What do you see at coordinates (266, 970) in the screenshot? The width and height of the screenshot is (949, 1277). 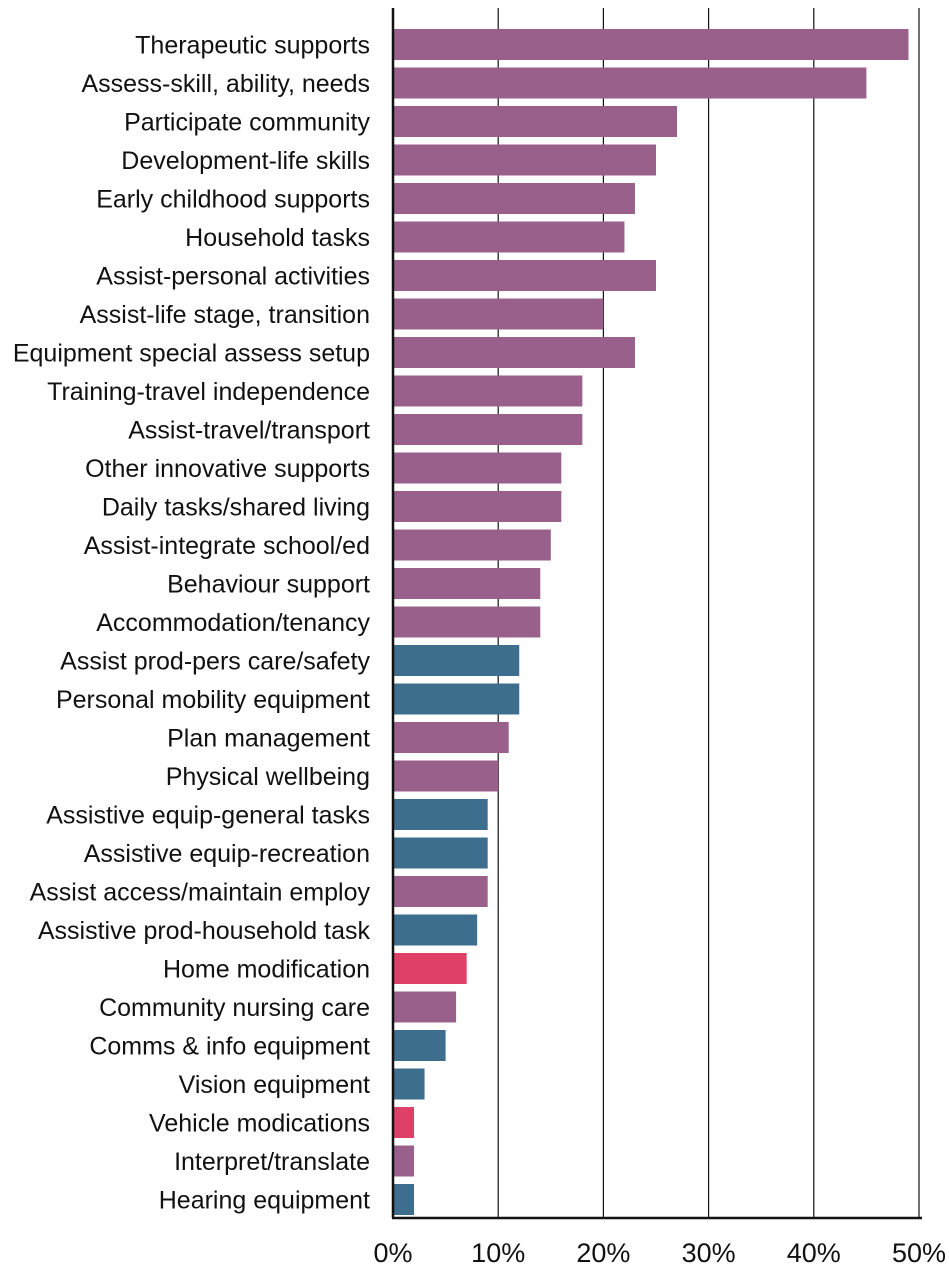 I see `category-label: Home modification` at bounding box center [266, 970].